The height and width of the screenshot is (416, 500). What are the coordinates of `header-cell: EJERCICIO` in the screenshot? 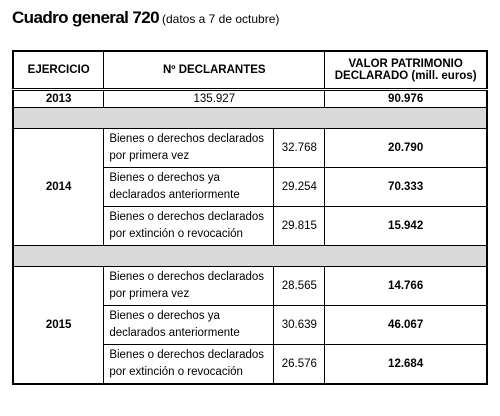 It's located at (58, 70).